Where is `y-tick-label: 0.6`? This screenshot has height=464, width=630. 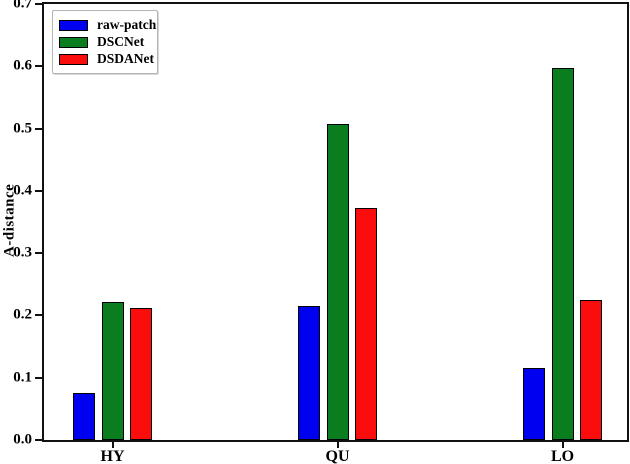 y-tick-label: 0.6 is located at coordinates (22, 65).